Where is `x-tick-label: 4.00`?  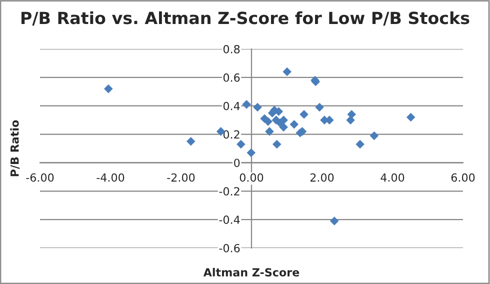 x-tick-label: 4.00 is located at coordinates (392, 177).